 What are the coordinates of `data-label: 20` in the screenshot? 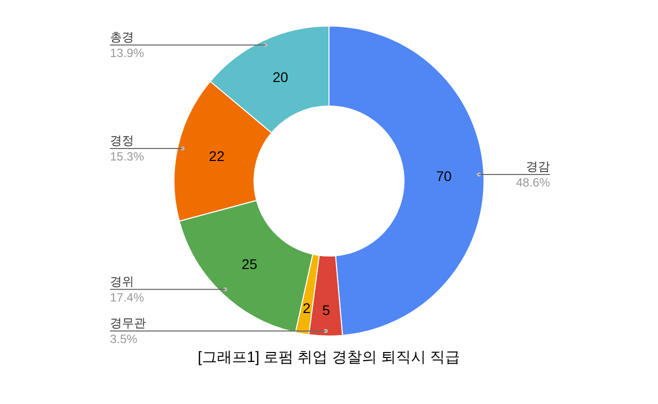 It's located at (280, 76).